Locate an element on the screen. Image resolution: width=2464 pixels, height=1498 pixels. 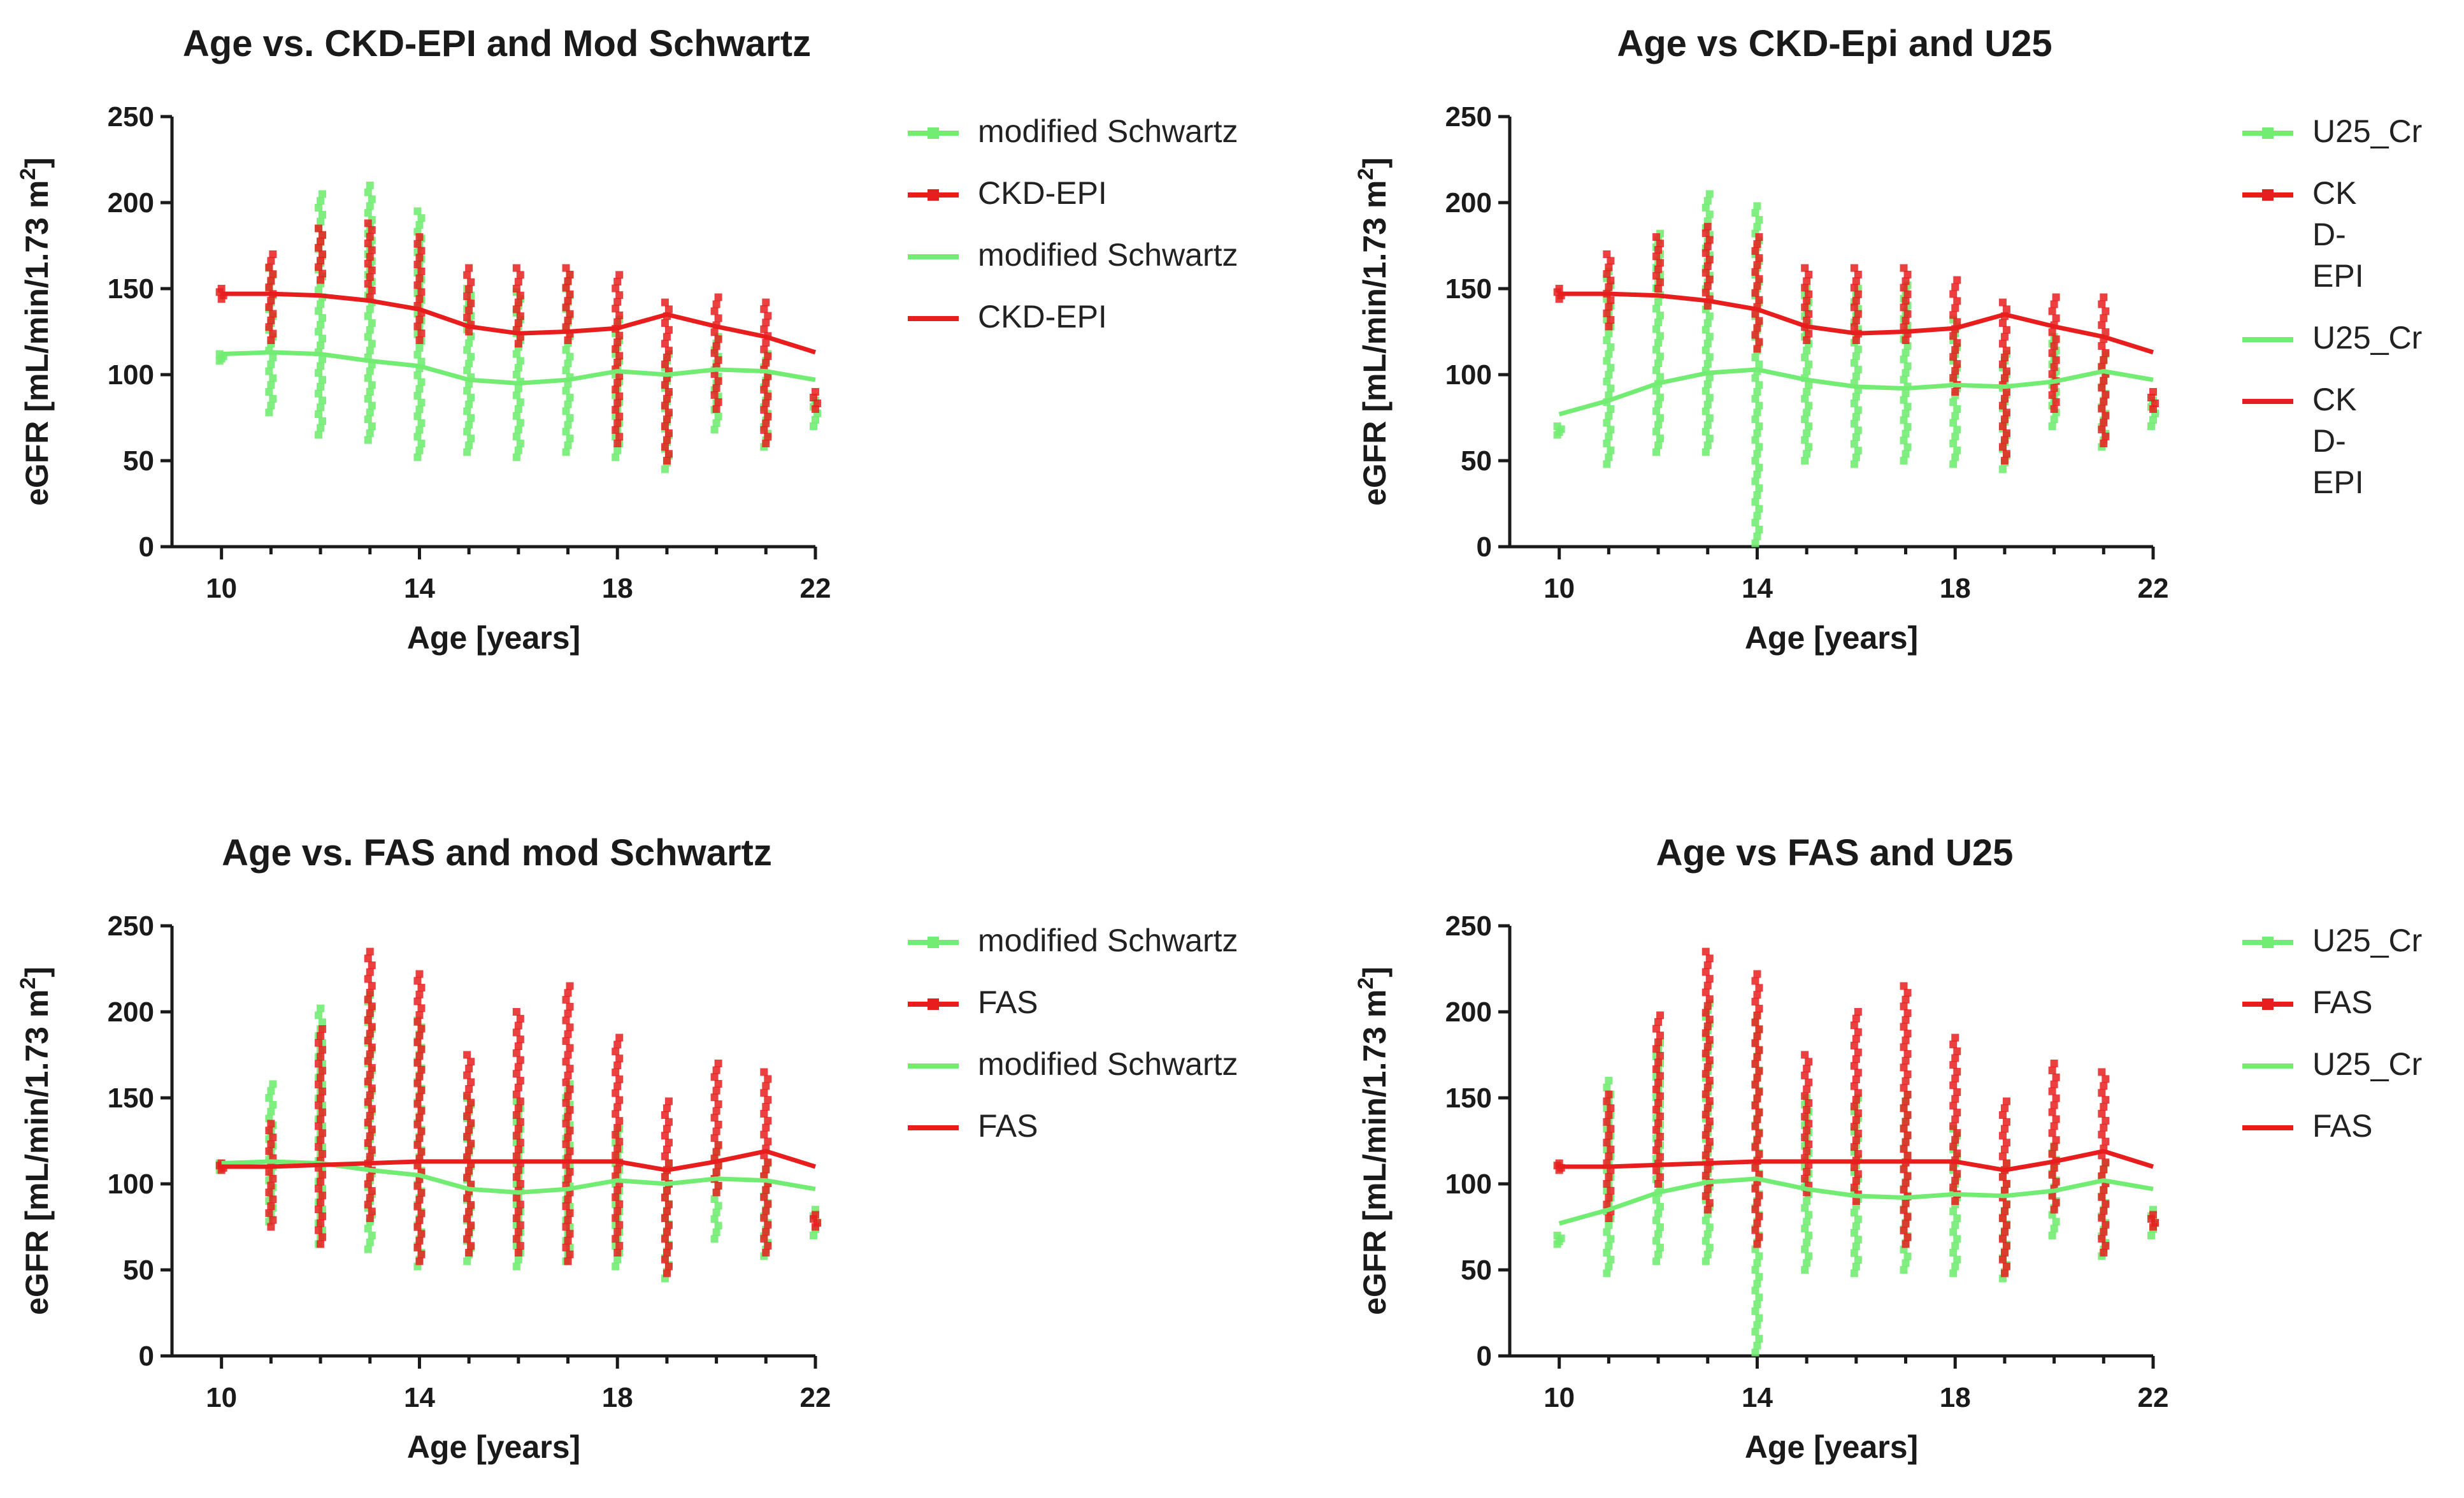
y-tick-label: 0 is located at coordinates (1484, 1356).